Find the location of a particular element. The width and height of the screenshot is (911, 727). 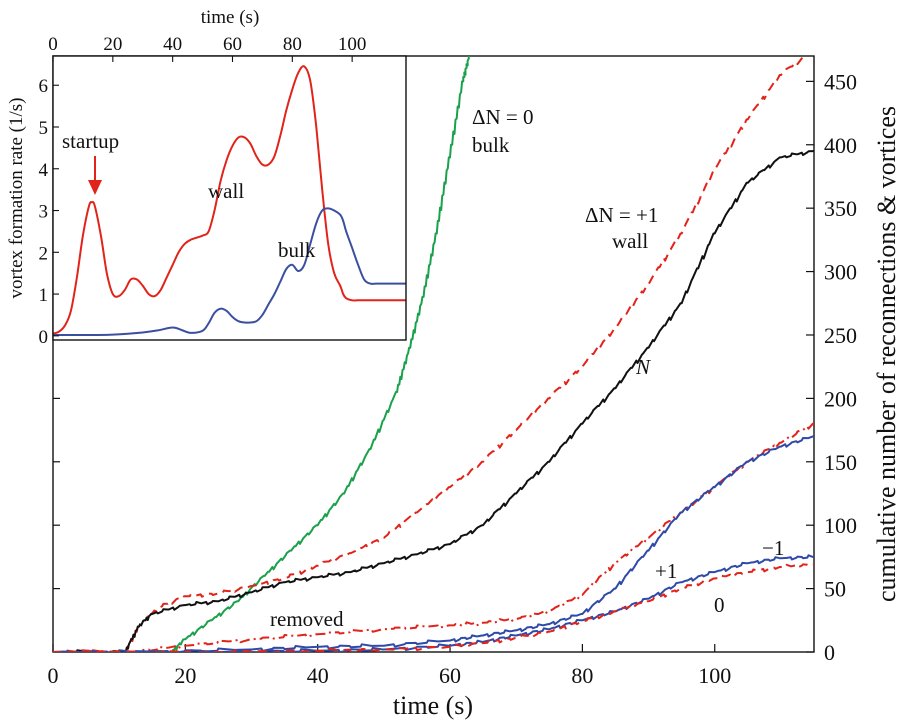

annotation-plus1: +1 is located at coordinates (666, 571).